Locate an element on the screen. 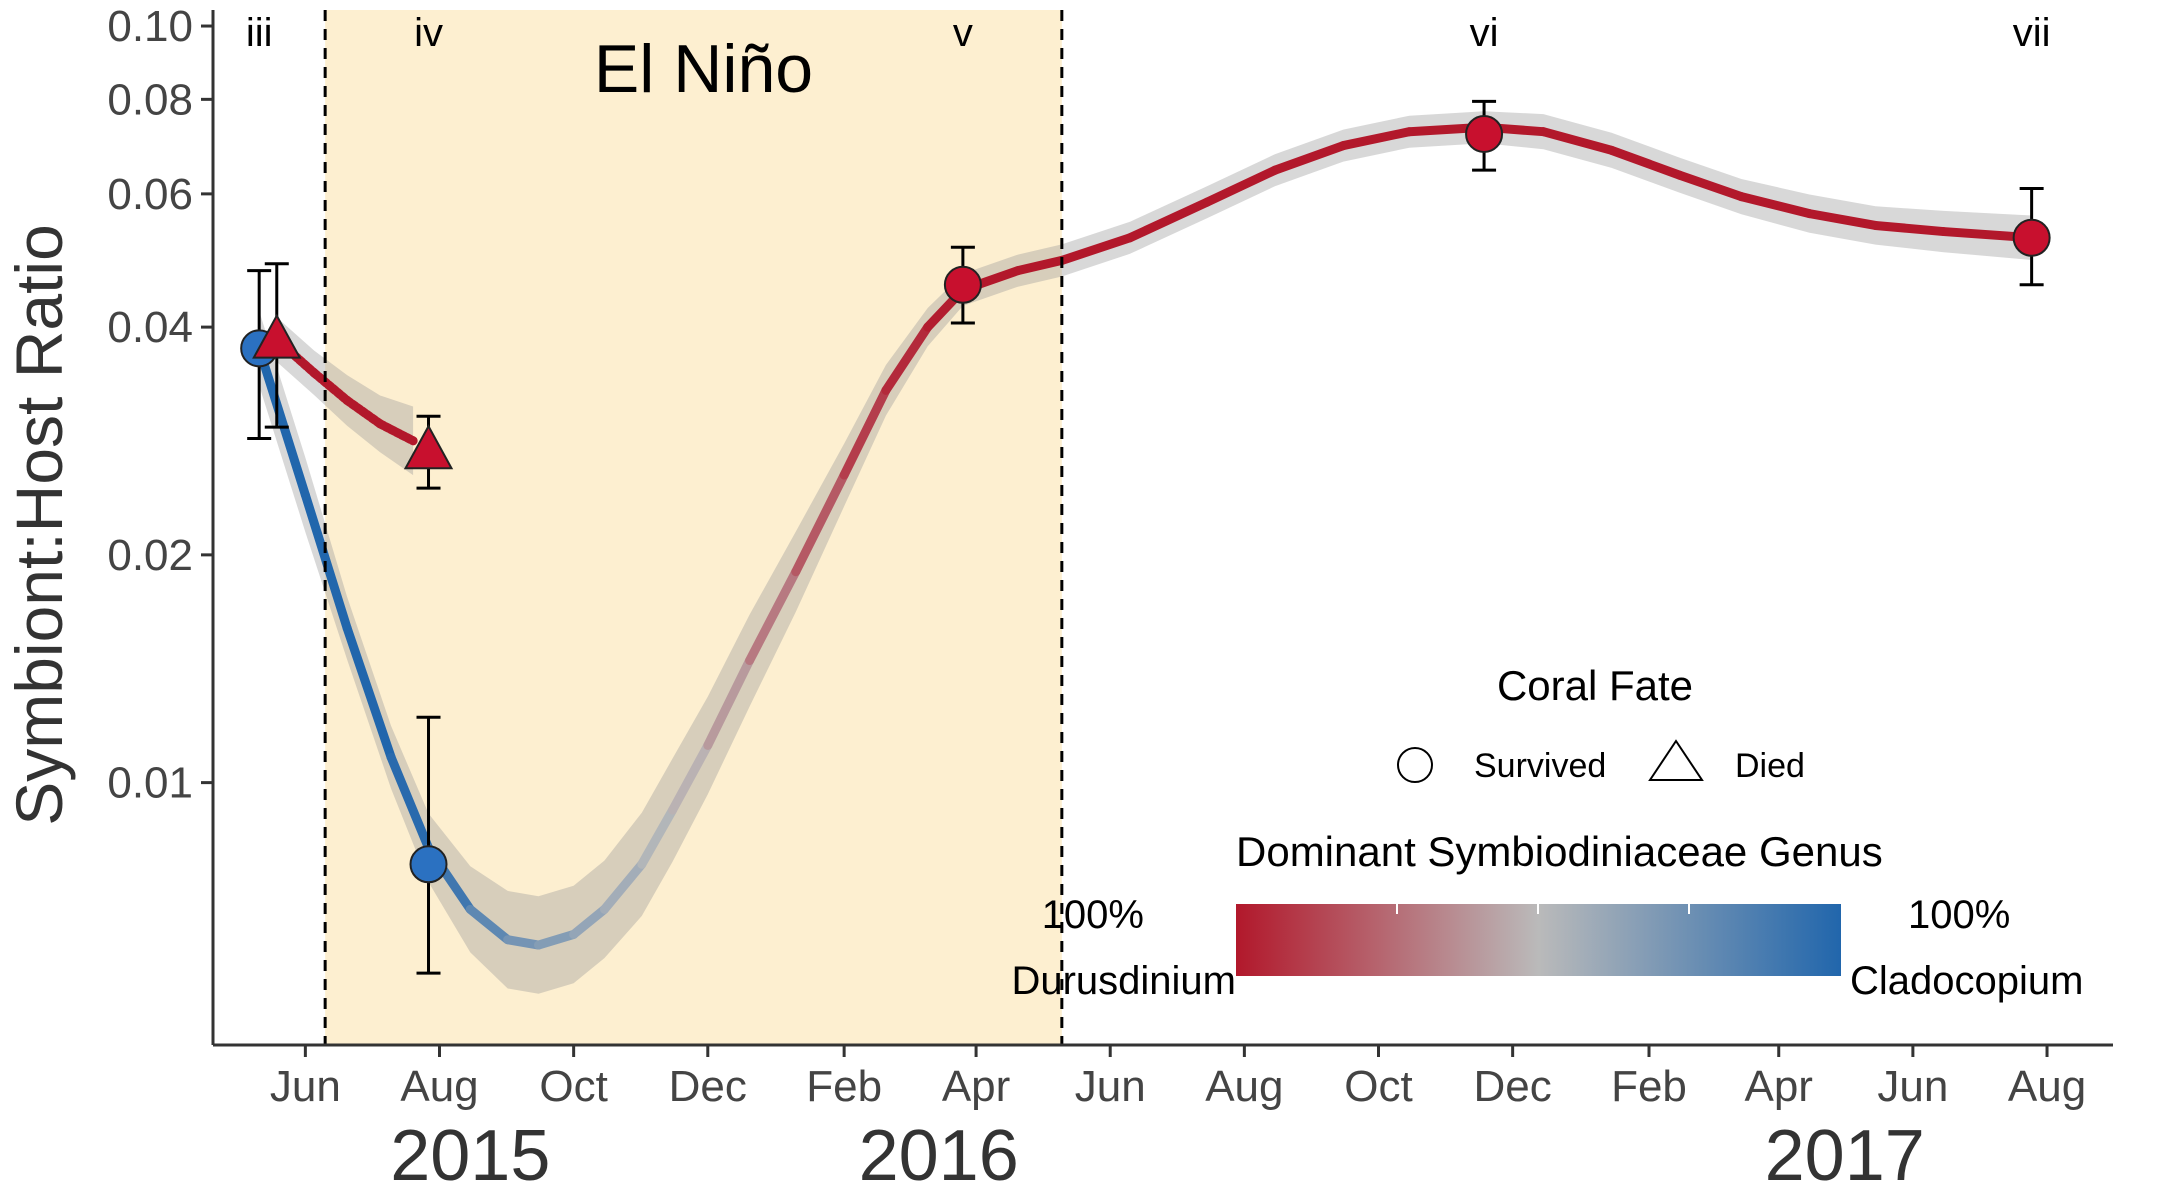 This screenshot has width=2160, height=1200. y-axis-title: Symbiont:Host Ratio is located at coordinates (39, 525).